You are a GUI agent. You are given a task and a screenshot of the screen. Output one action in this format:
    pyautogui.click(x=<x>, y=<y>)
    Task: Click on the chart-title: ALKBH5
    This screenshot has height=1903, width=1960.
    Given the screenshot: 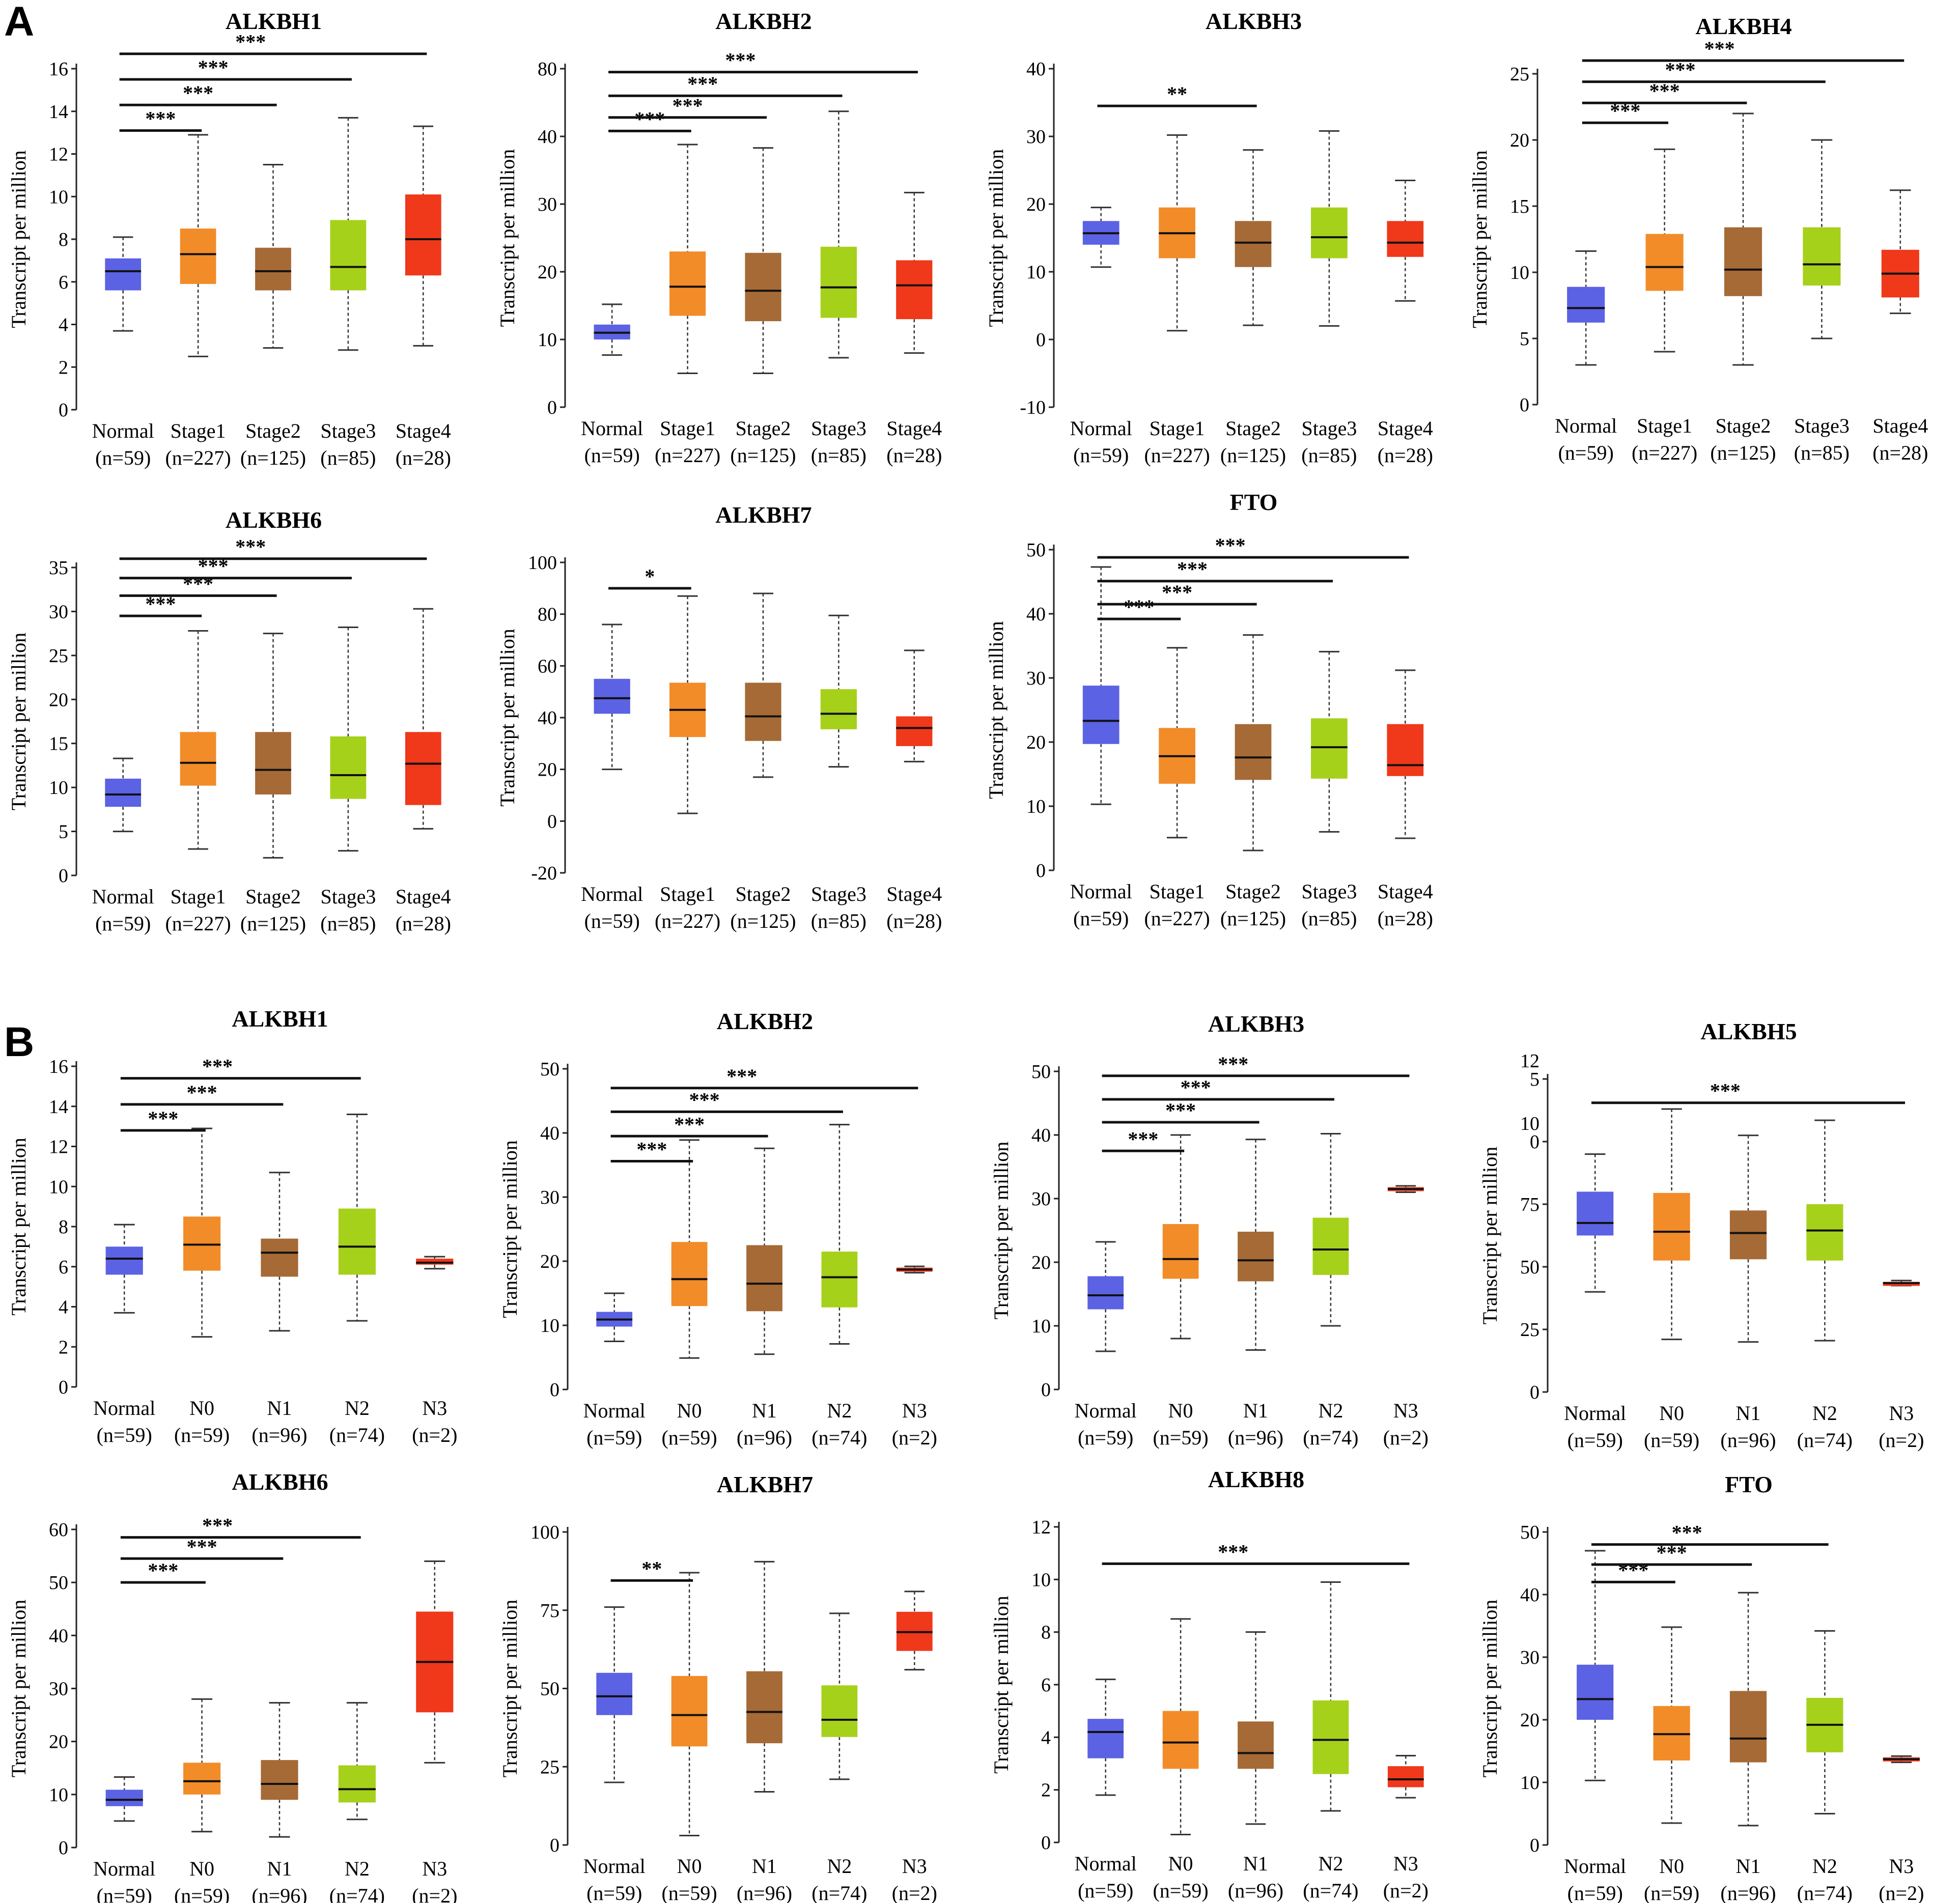 What is the action you would take?
    pyautogui.click(x=1748, y=1031)
    